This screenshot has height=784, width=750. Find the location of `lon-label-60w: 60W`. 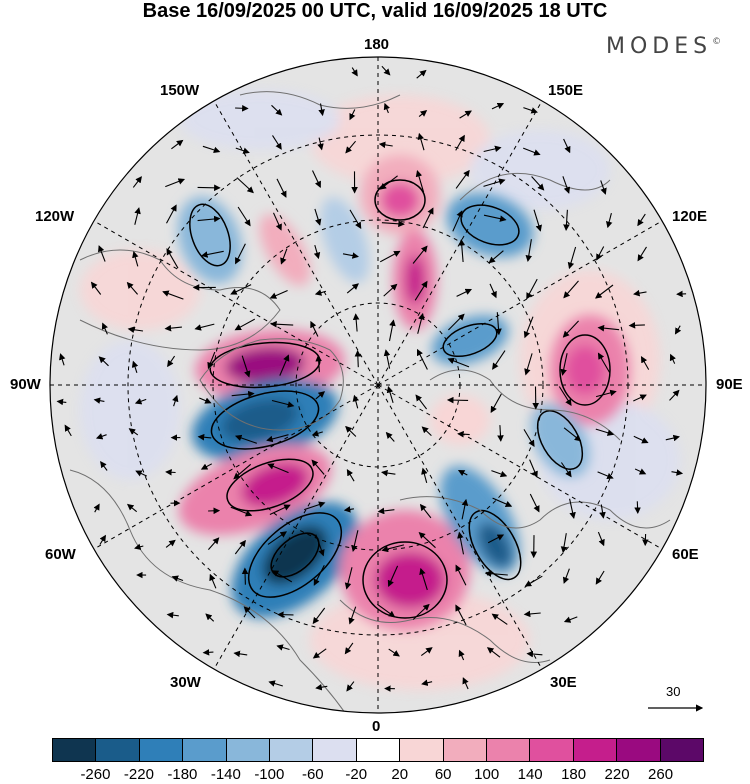

lon-label-60w: 60W is located at coordinates (60, 554).